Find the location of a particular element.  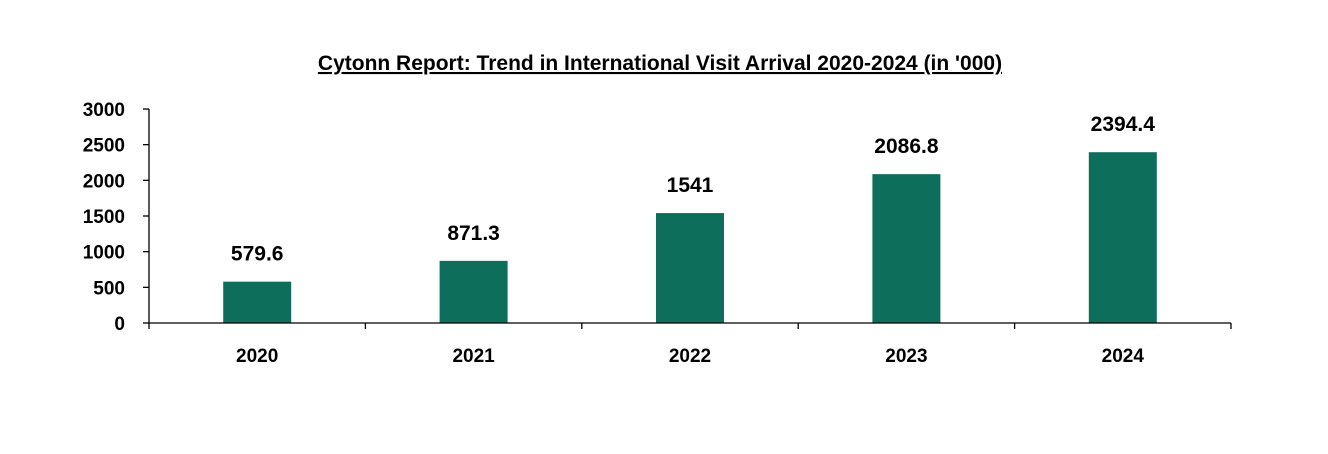

data-label-2023: 2086.8 is located at coordinates (906, 146).